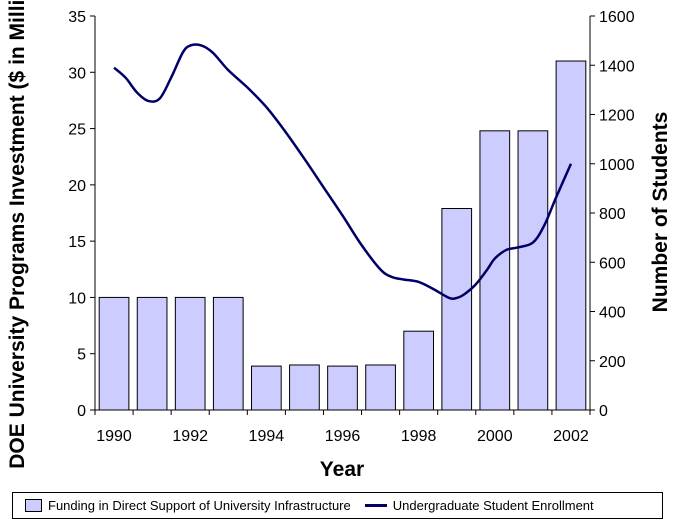 The image size is (677, 525). Describe the element at coordinates (343, 436) in the screenshot. I see `x-tick-label: 1996` at that location.